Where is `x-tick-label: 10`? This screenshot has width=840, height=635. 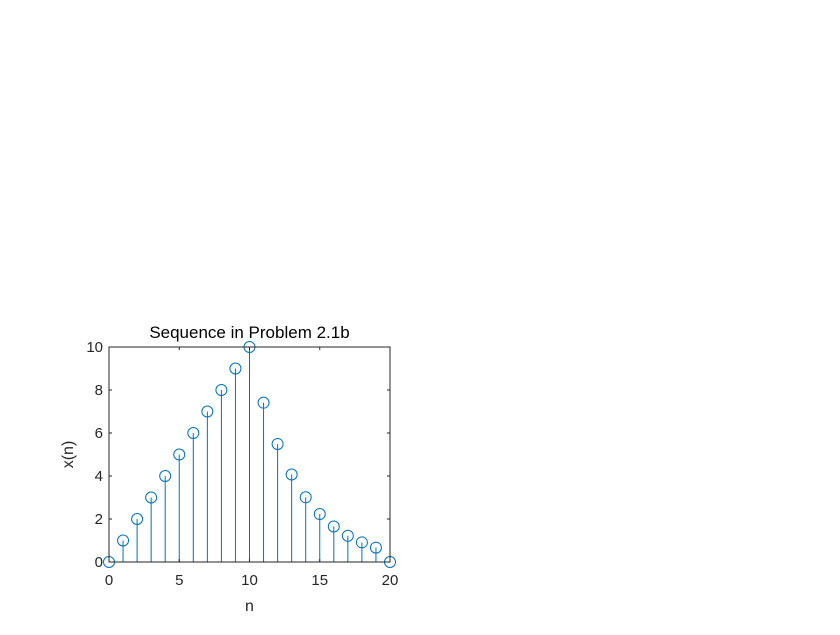 x-tick-label: 10 is located at coordinates (249, 580).